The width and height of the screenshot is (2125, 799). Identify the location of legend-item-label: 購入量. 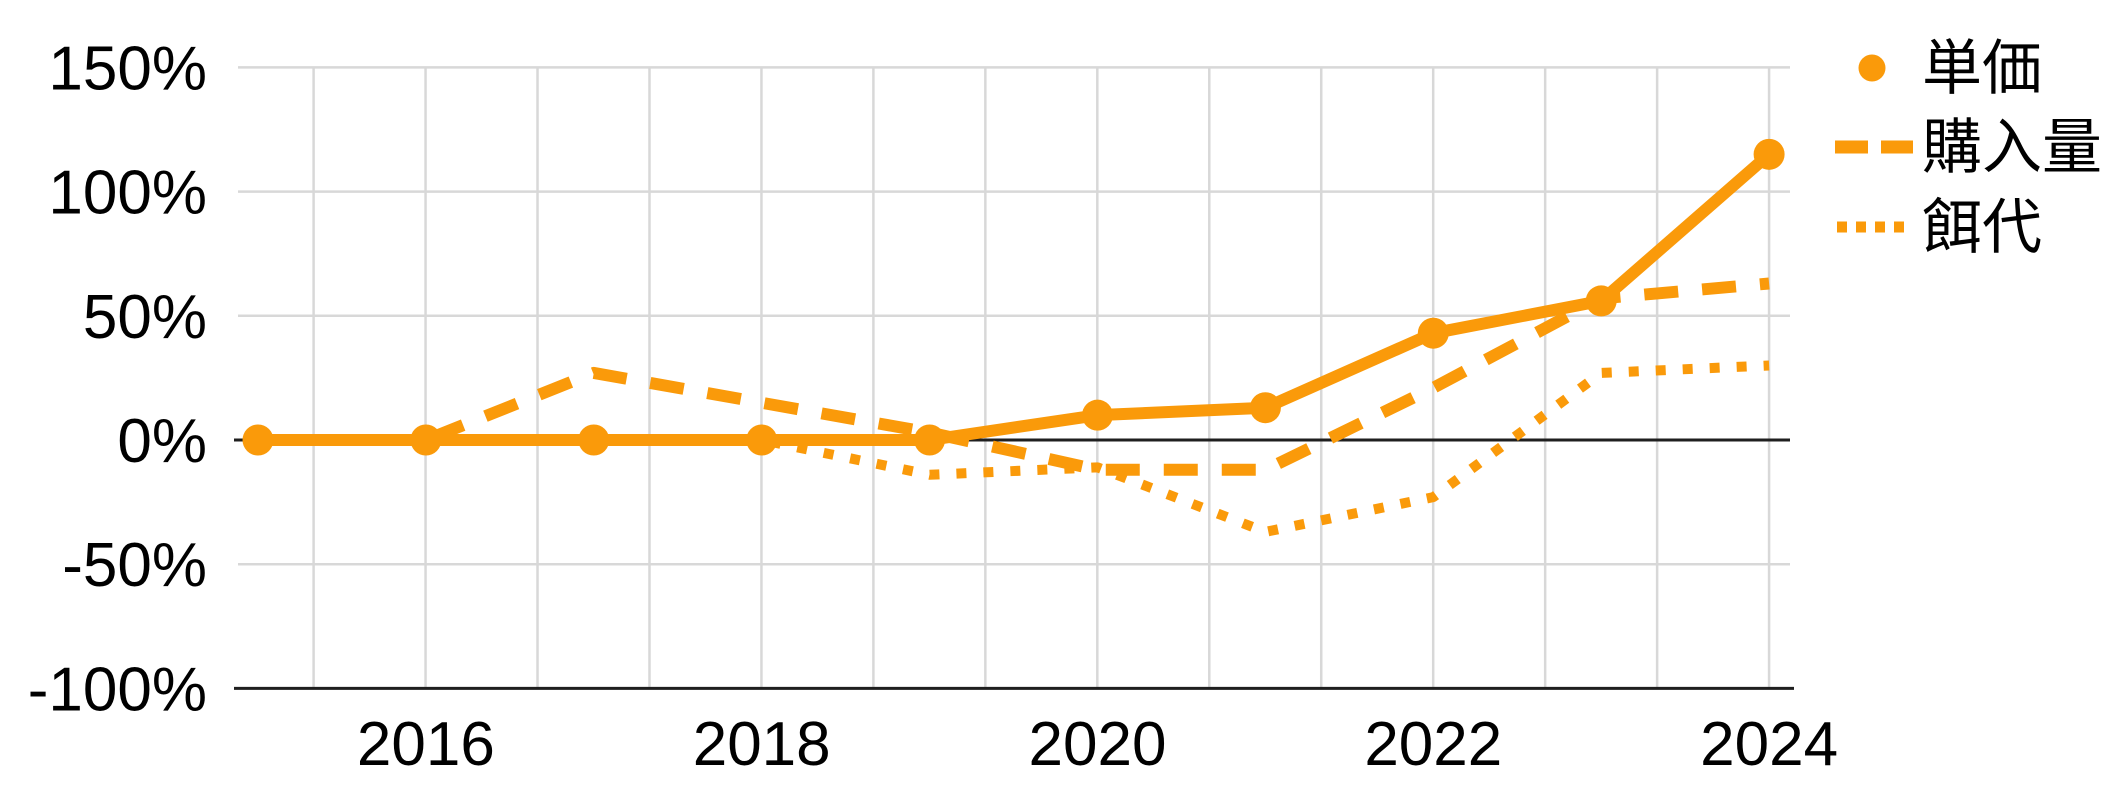
(2012, 147).